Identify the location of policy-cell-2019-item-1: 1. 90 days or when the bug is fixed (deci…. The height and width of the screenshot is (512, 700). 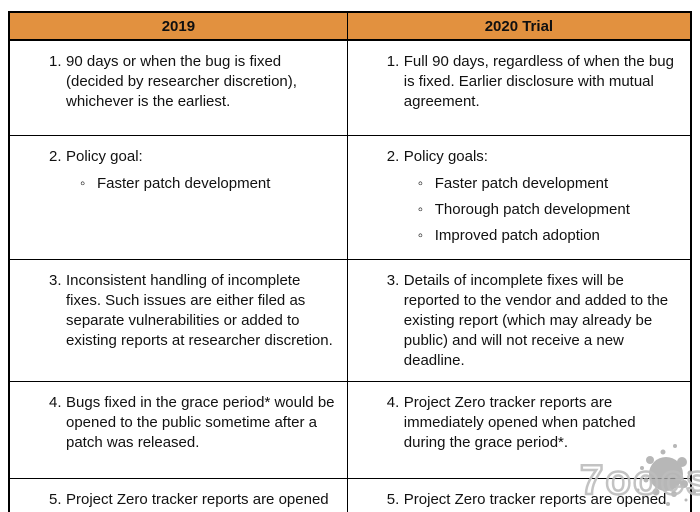
(178, 87).